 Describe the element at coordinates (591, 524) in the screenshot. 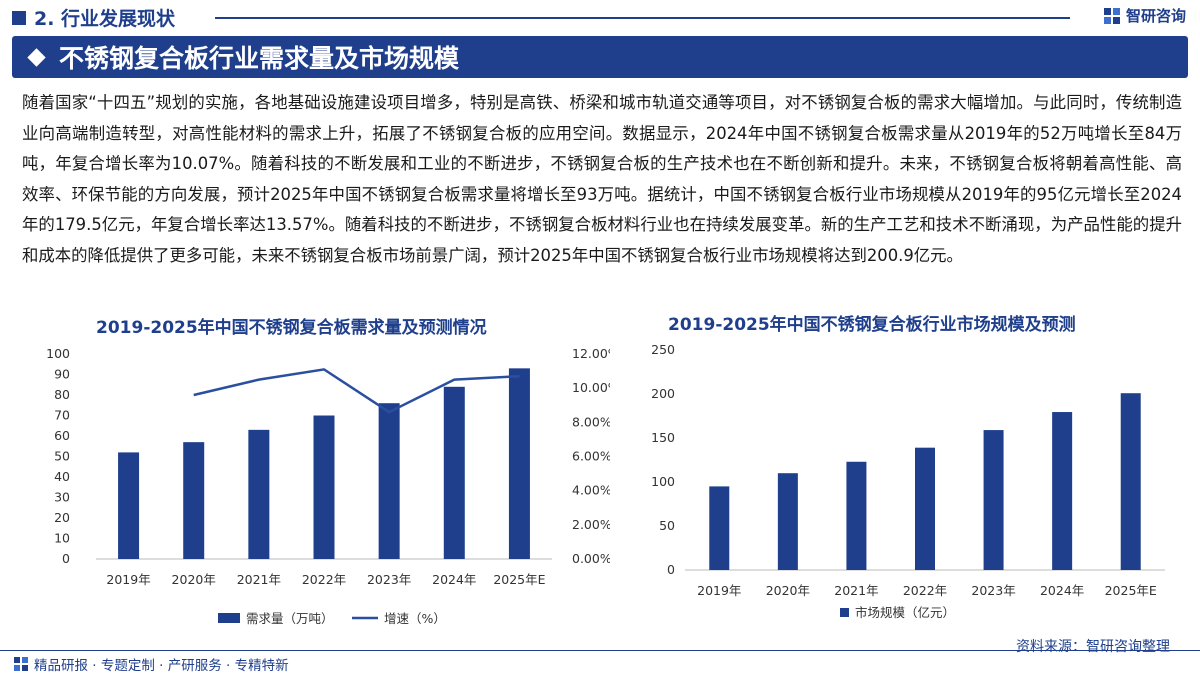

I see `y-right-tick-label: 2.00%` at that location.